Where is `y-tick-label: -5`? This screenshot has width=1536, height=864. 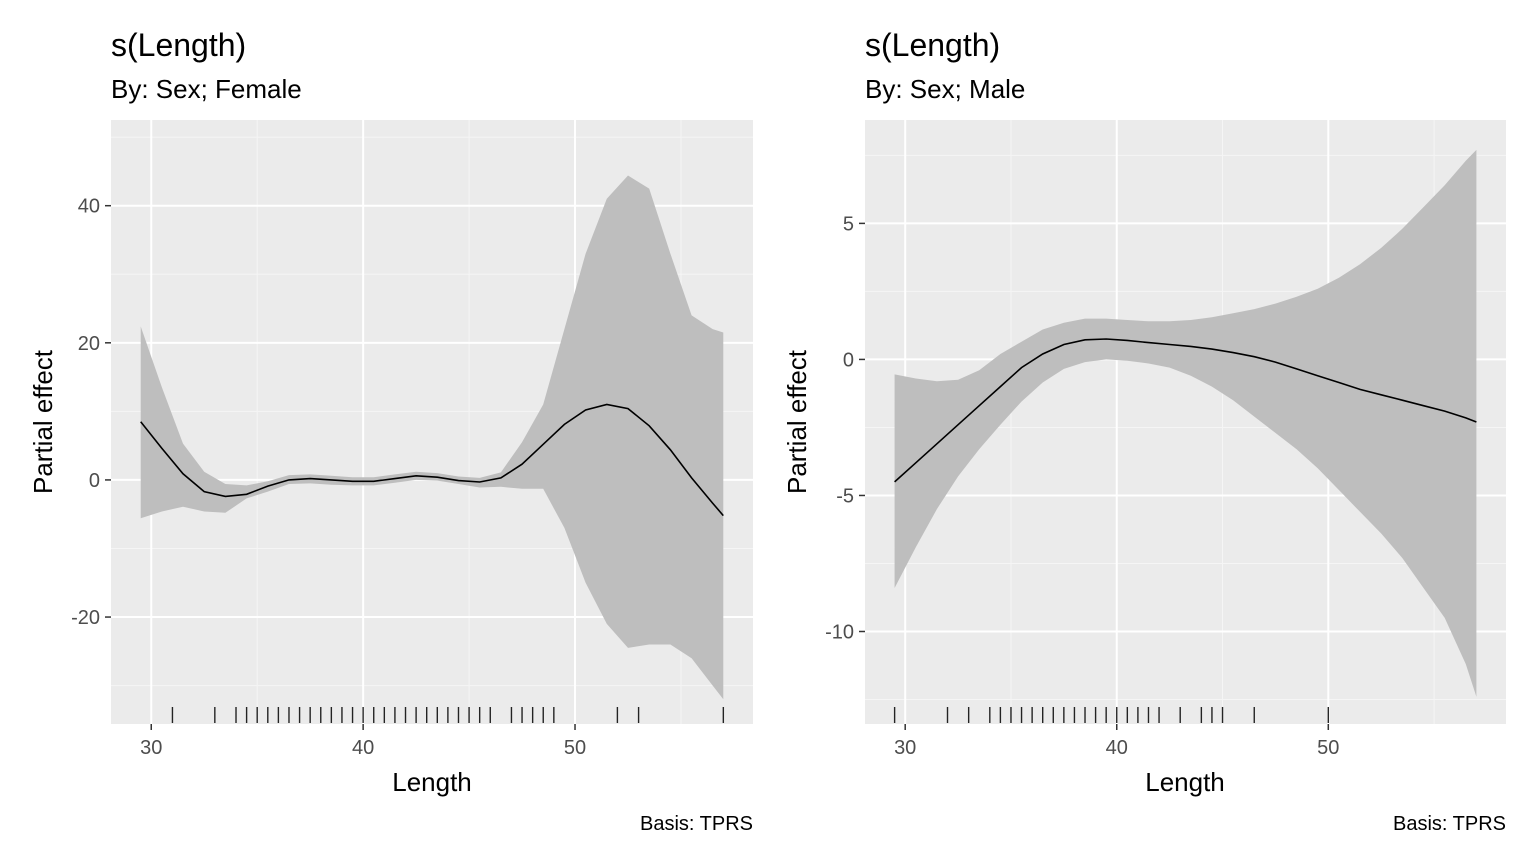 y-tick-label: -5 is located at coordinates (845, 496).